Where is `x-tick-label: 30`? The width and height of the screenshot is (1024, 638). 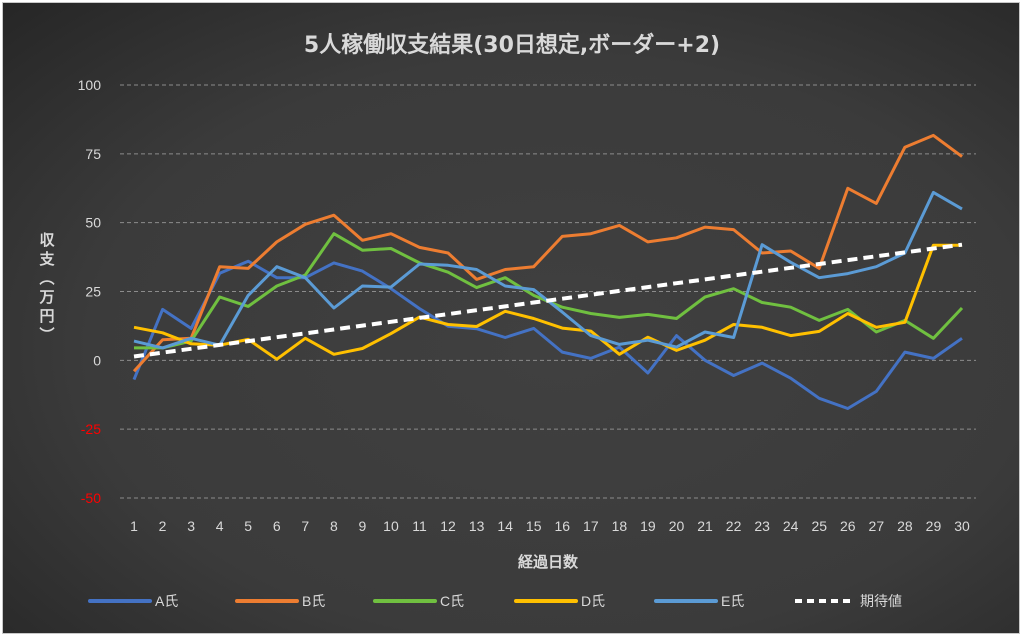
x-tick-label: 30 is located at coordinates (962, 526).